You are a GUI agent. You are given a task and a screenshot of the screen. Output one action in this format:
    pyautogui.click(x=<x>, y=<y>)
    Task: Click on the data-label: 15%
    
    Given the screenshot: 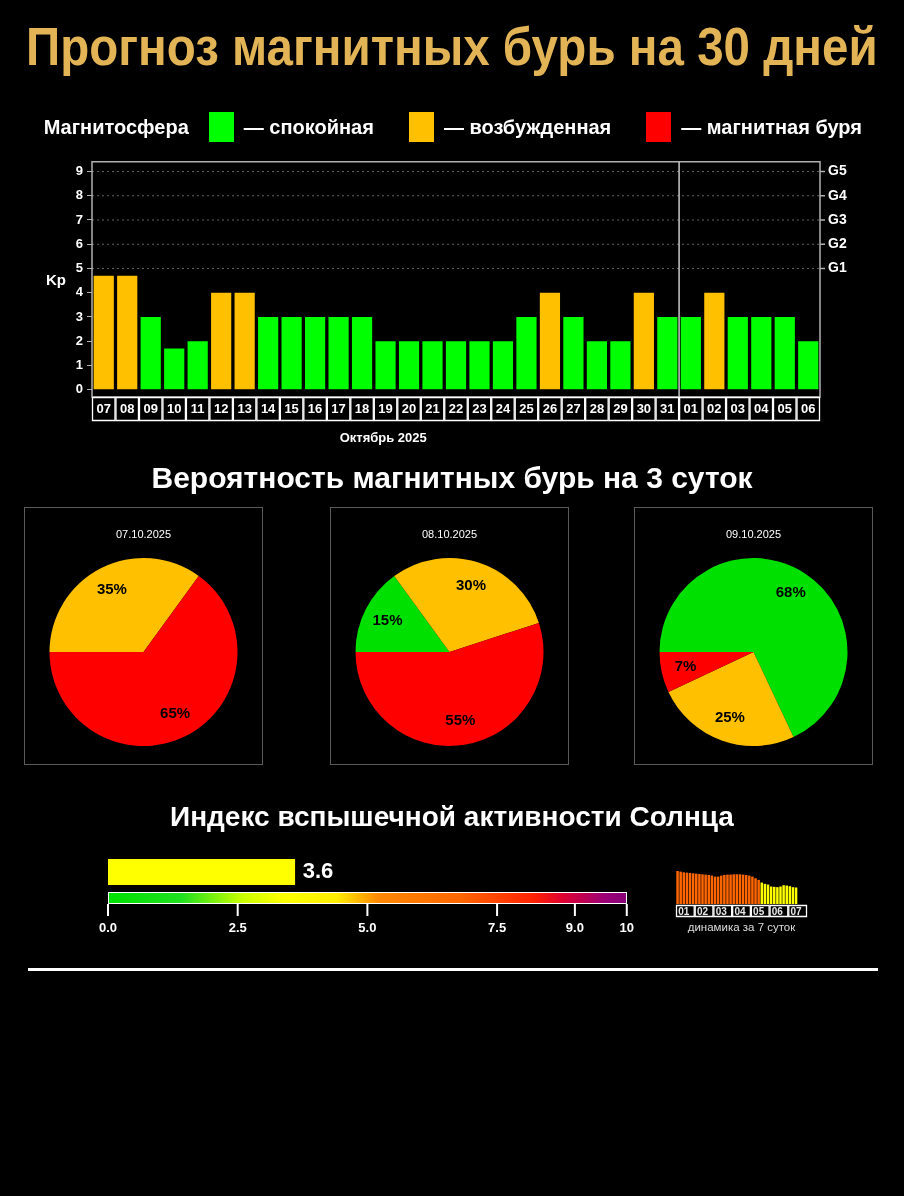 What is the action you would take?
    pyautogui.click(x=387, y=619)
    